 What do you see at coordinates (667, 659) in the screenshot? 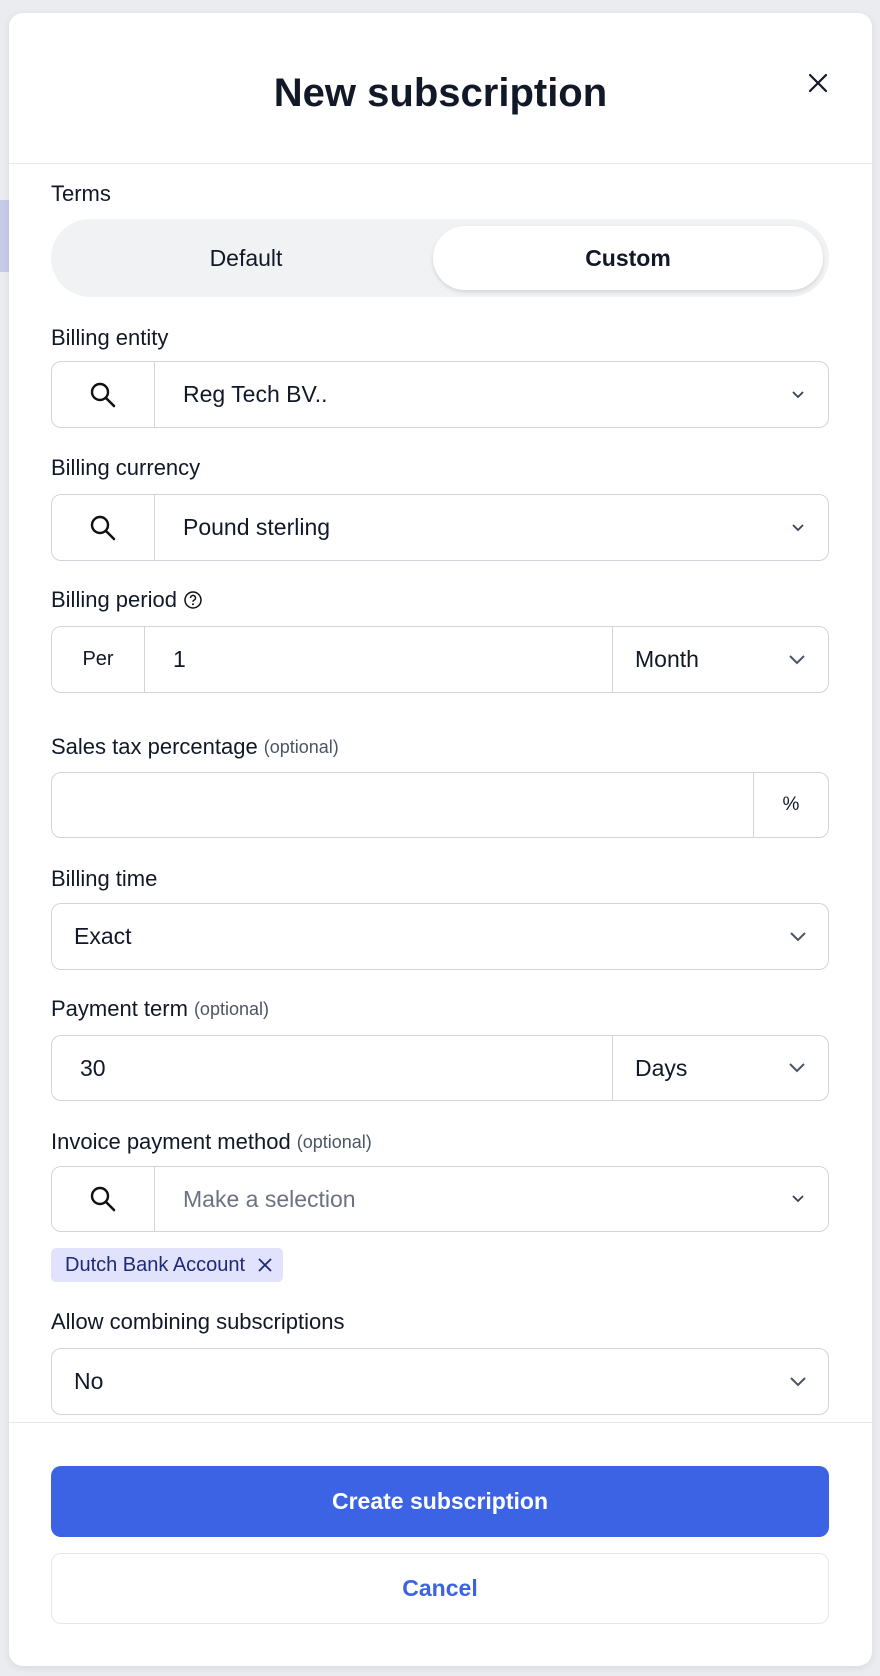
I see `unit-value: Month` at bounding box center [667, 659].